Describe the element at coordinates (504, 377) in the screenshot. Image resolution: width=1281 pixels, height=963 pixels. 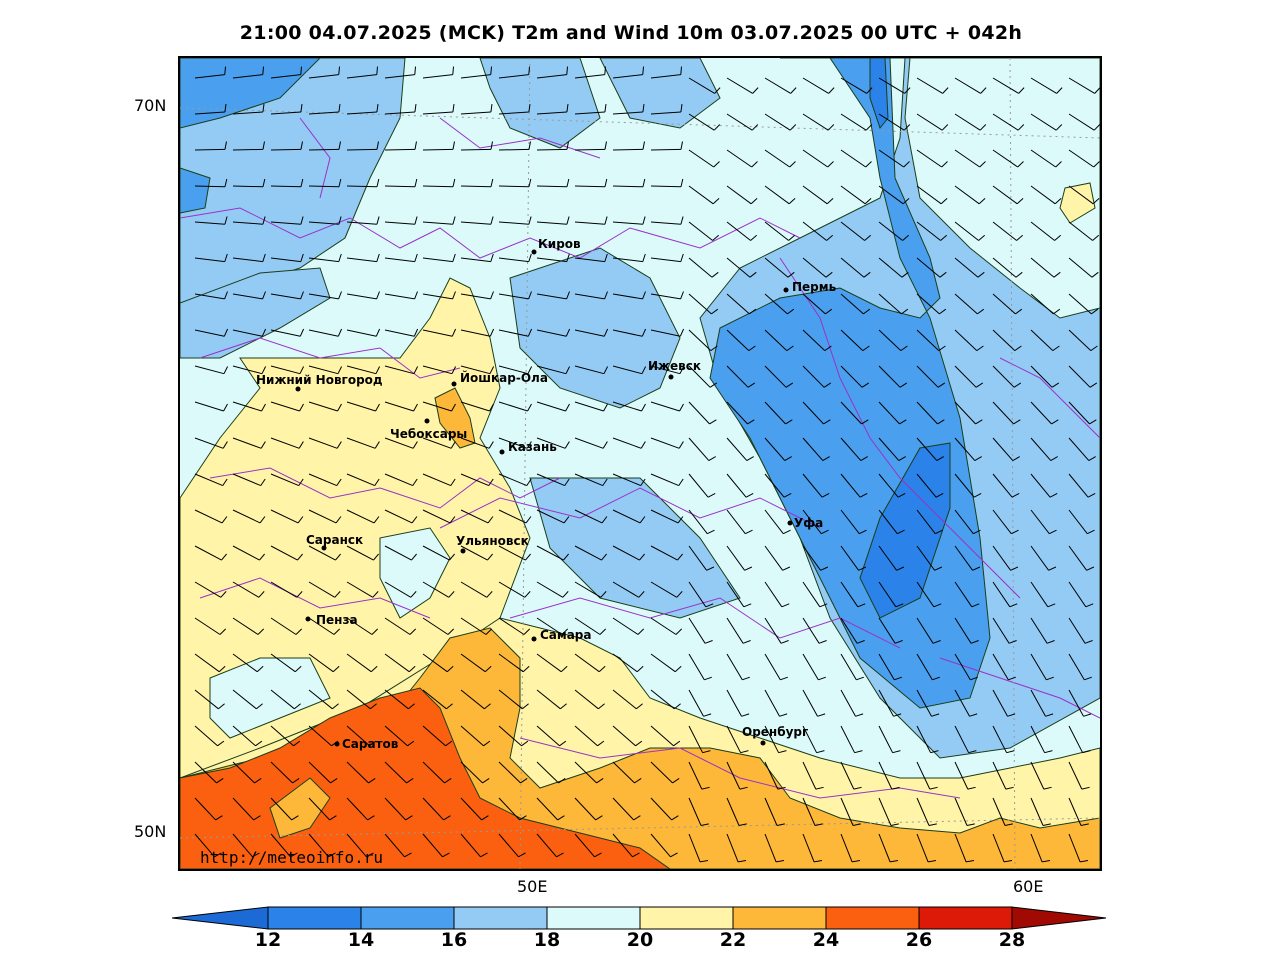
I see `city-label-yoshkar-ola: Йошкар-Ола` at that location.